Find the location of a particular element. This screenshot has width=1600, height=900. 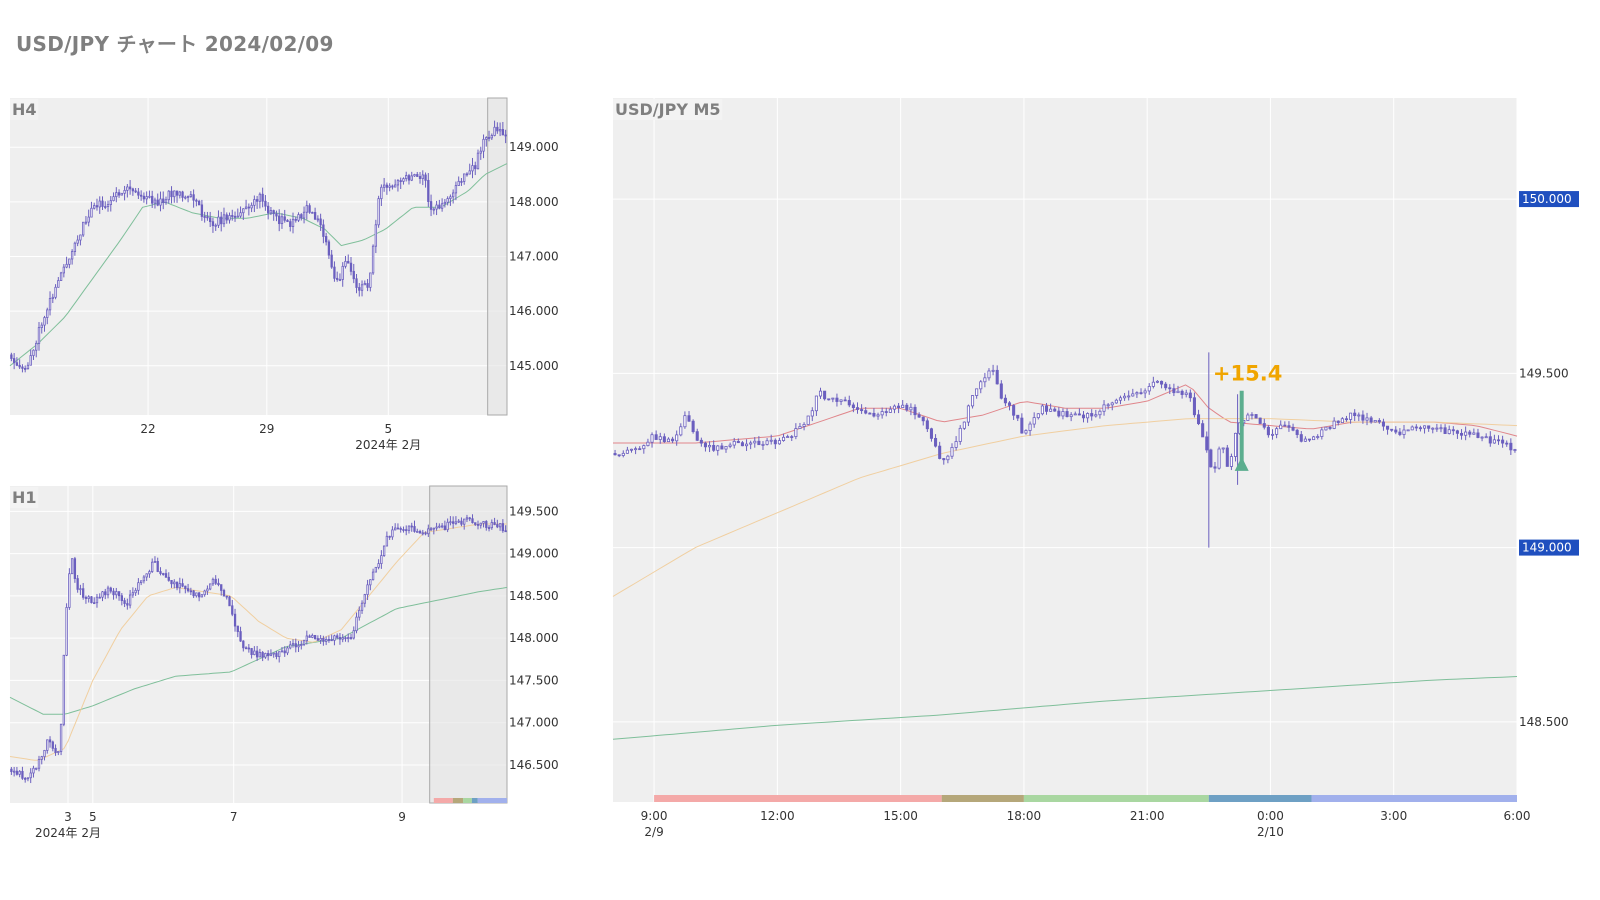

x-tick-date-label: 2/10 is located at coordinates (1270, 832).